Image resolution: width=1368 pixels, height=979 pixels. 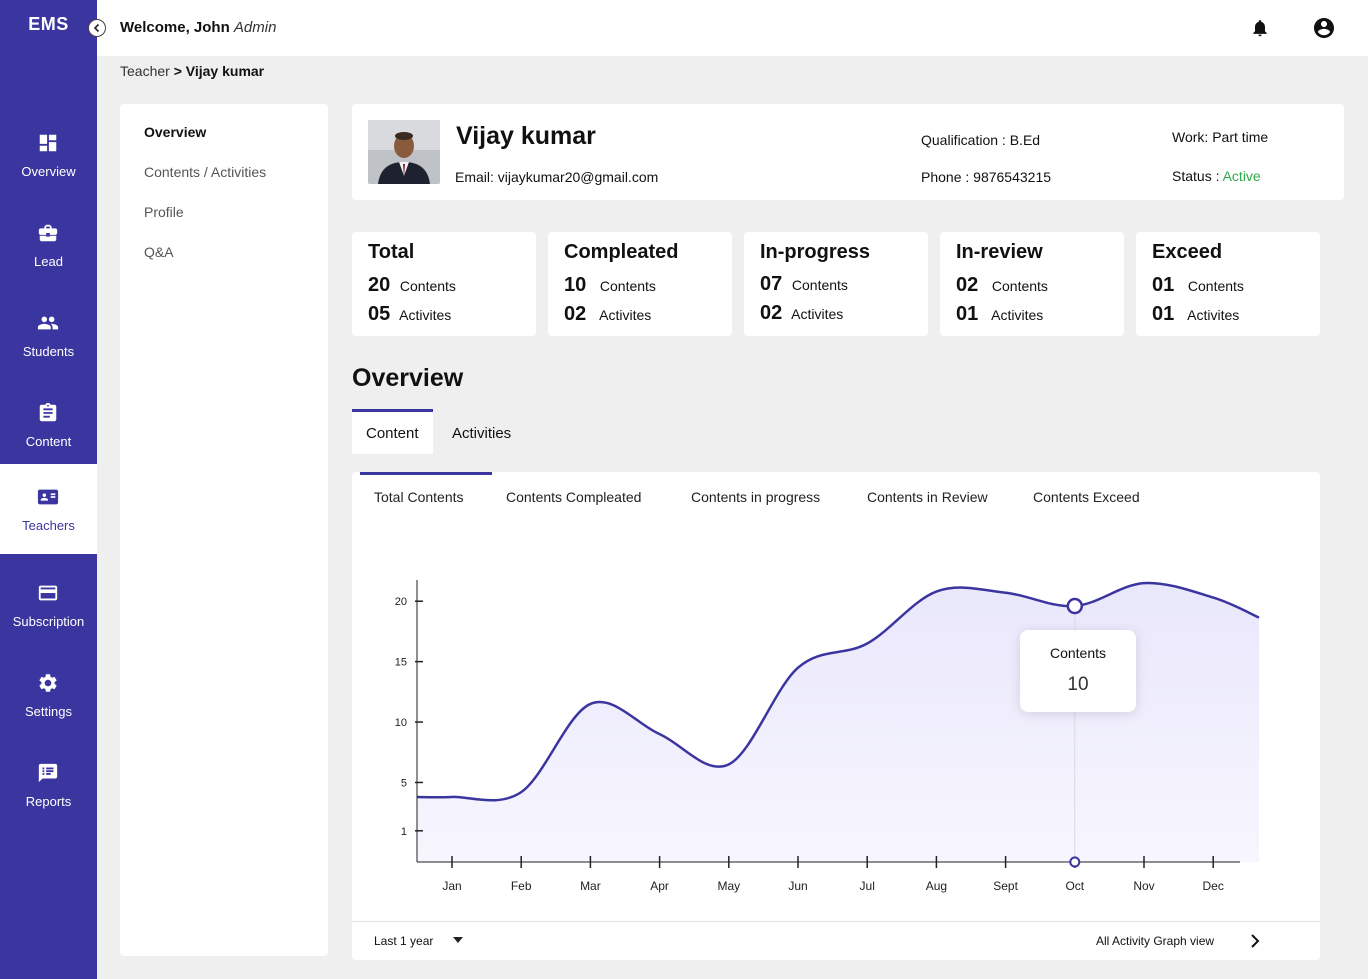 I want to click on people-icon, so click(x=48, y=323).